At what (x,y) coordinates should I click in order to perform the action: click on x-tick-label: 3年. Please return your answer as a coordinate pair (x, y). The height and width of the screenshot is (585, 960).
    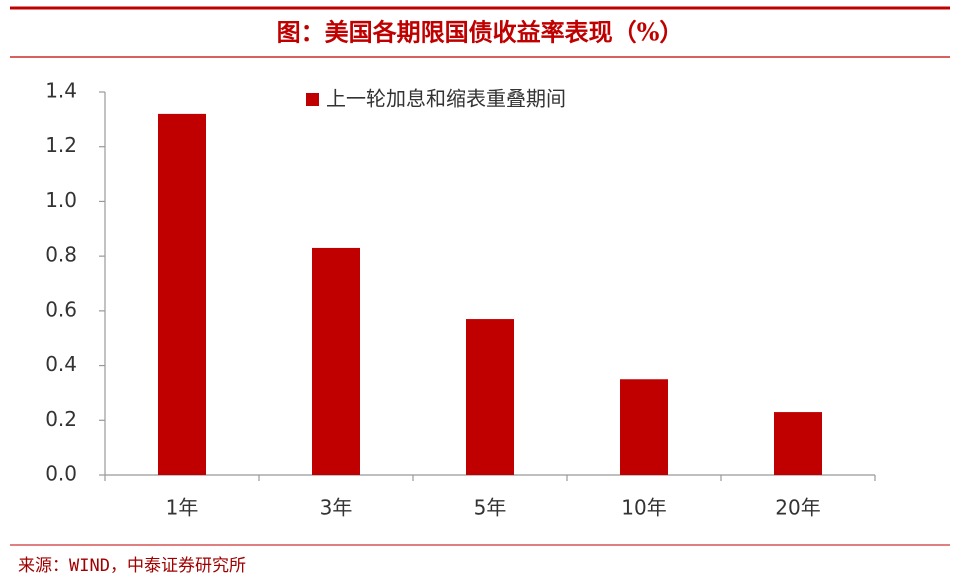
    Looking at the image, I should click on (336, 508).